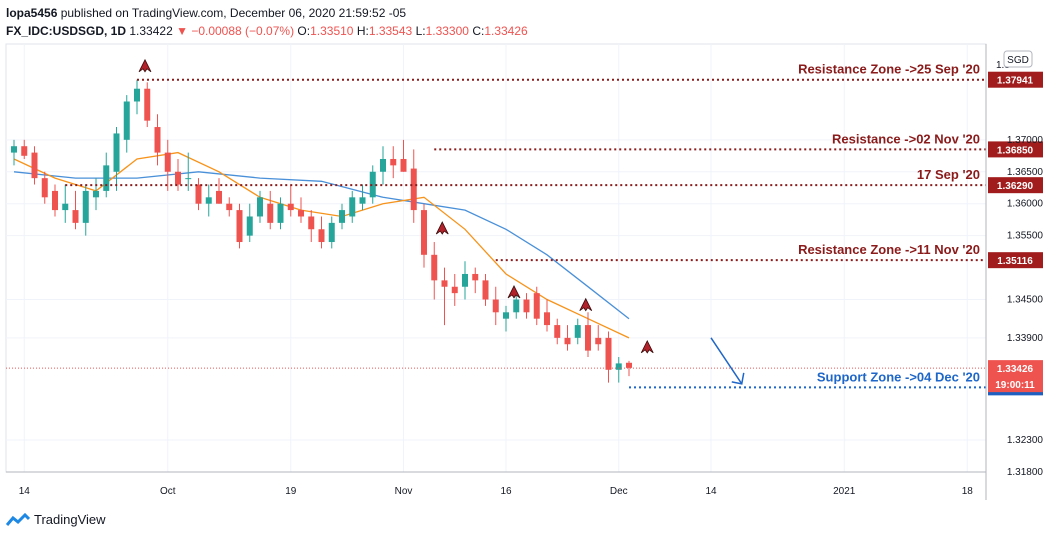 This screenshot has height=539, width=1055. Describe the element at coordinates (1003, 65) in the screenshot. I see `y-tick-label-partial: 1.3` at that location.